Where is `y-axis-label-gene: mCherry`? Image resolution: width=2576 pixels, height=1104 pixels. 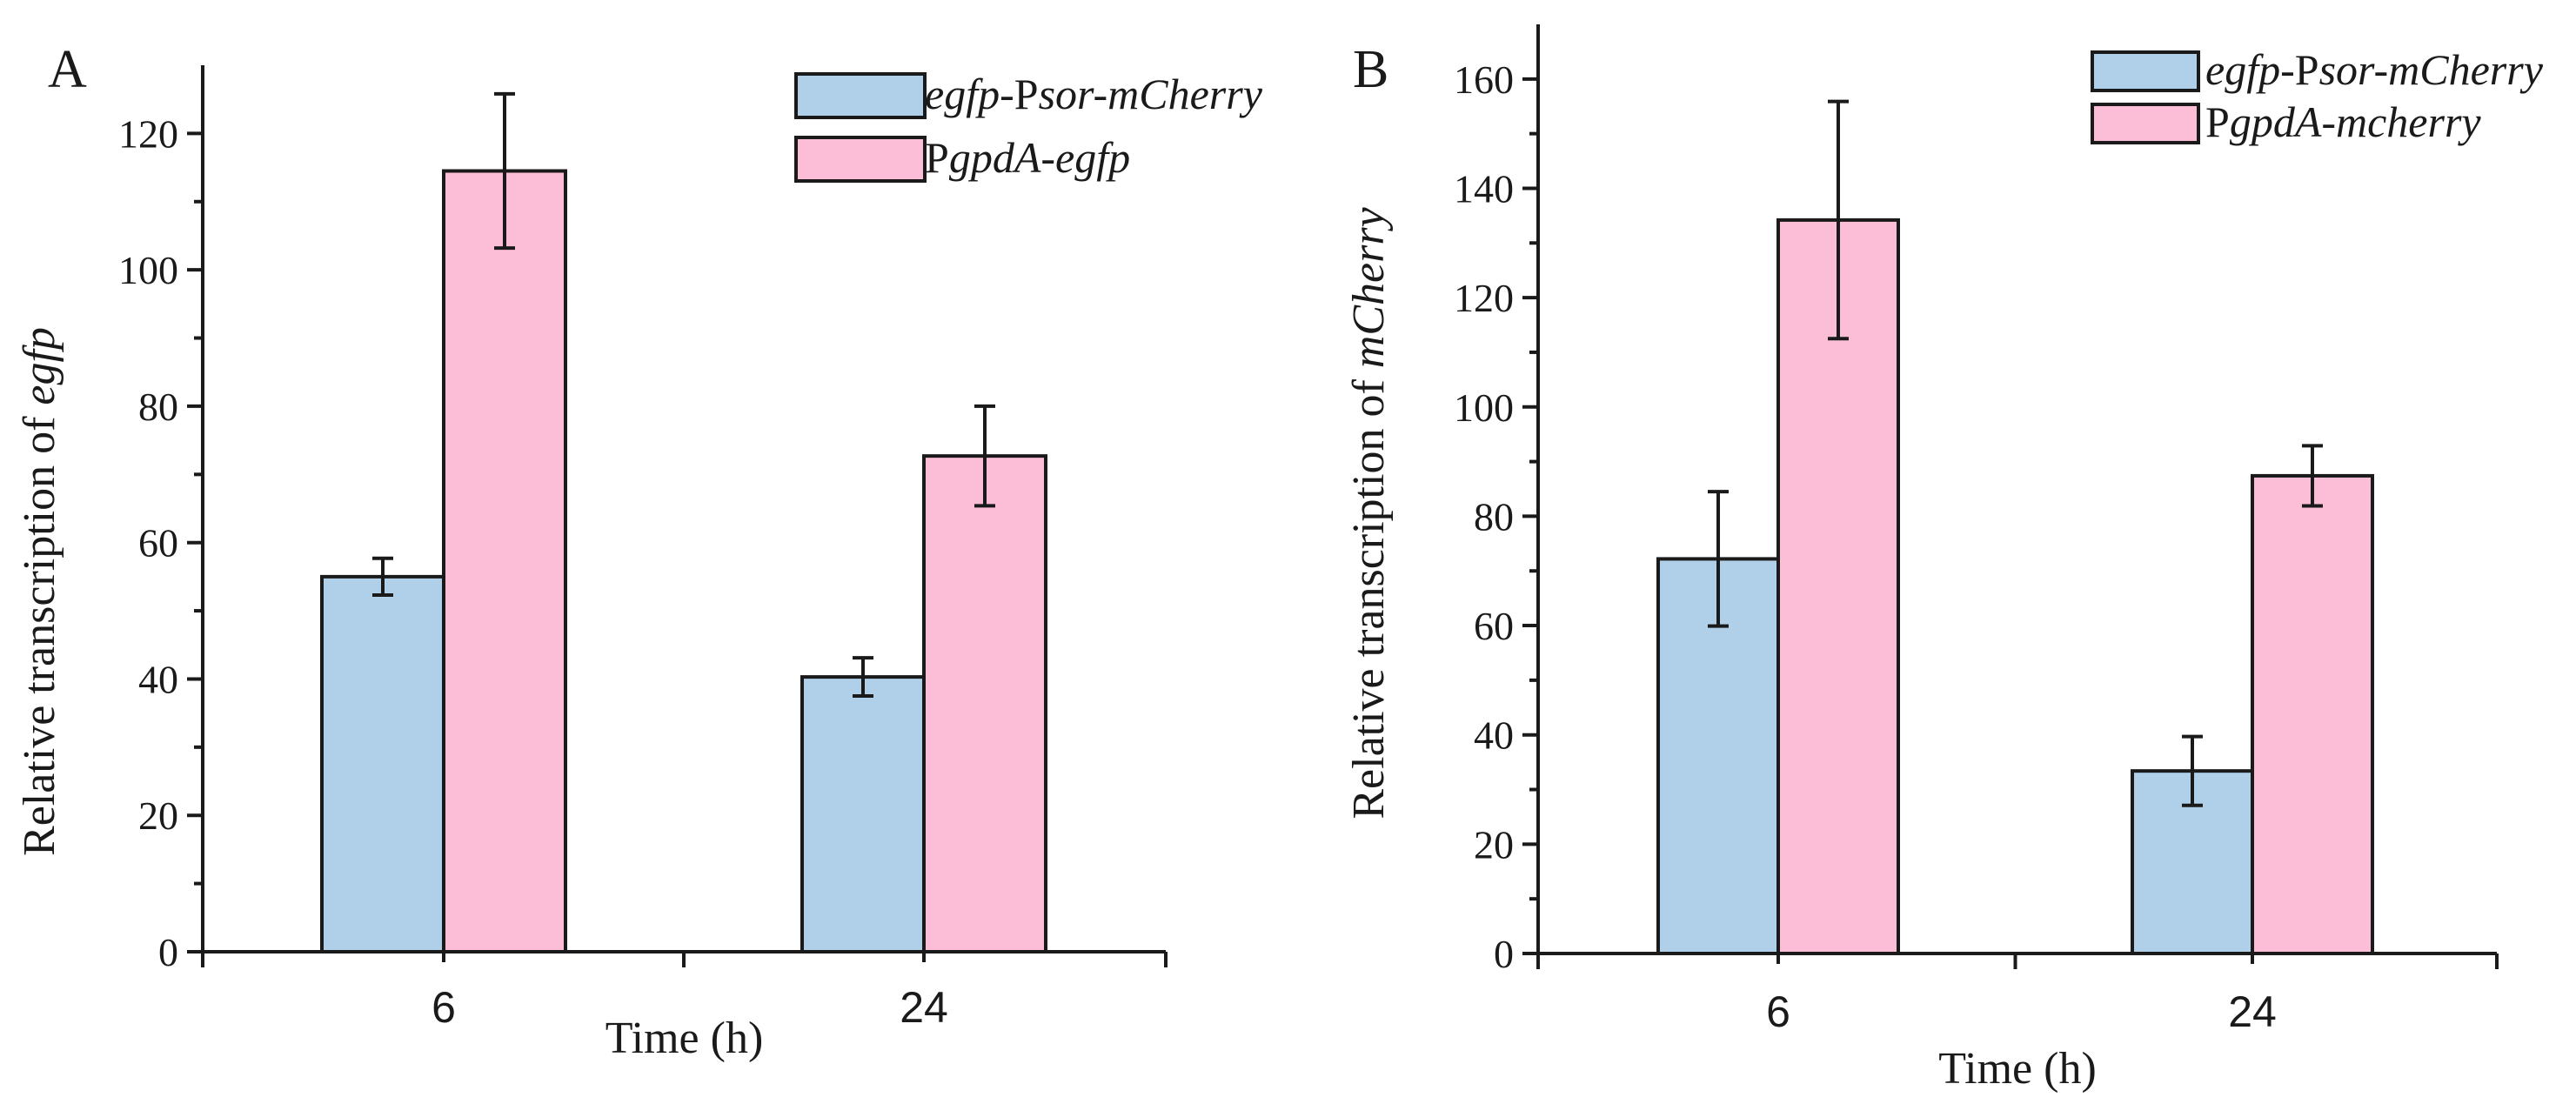
y-axis-label-gene: mCherry is located at coordinates (1369, 287).